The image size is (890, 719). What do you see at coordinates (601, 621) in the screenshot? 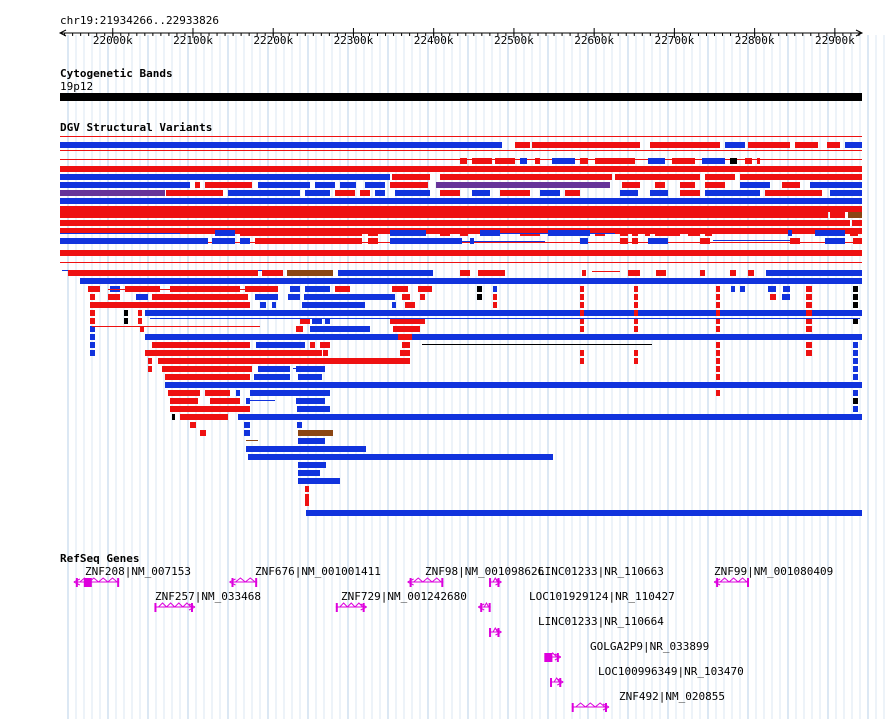
I see `gene-label: LINC01233|NR_110664` at bounding box center [601, 621].